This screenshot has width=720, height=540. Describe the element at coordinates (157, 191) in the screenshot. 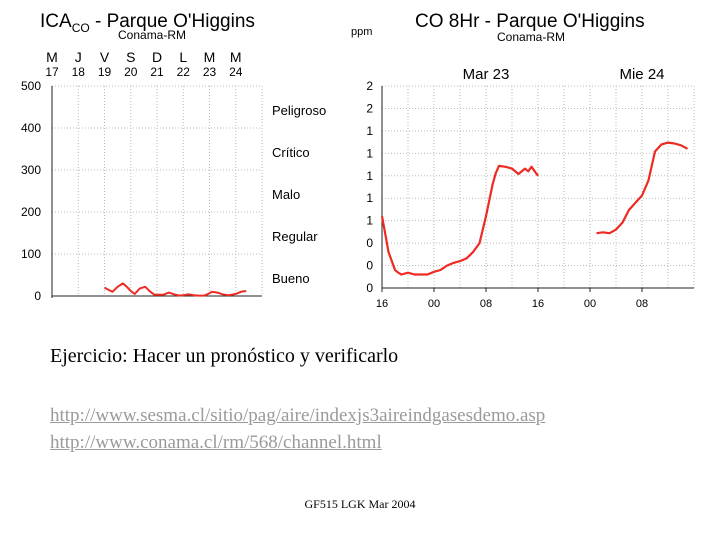

I see `left-grid` at that location.